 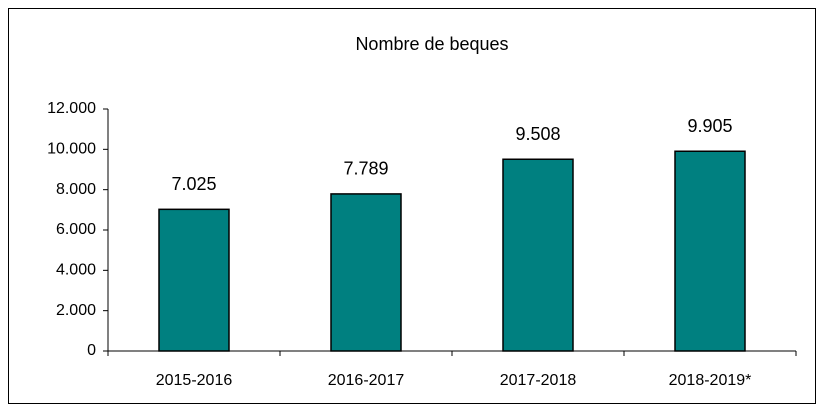 What do you see at coordinates (431, 44) in the screenshot?
I see `chart-title: Nombre de beques` at bounding box center [431, 44].